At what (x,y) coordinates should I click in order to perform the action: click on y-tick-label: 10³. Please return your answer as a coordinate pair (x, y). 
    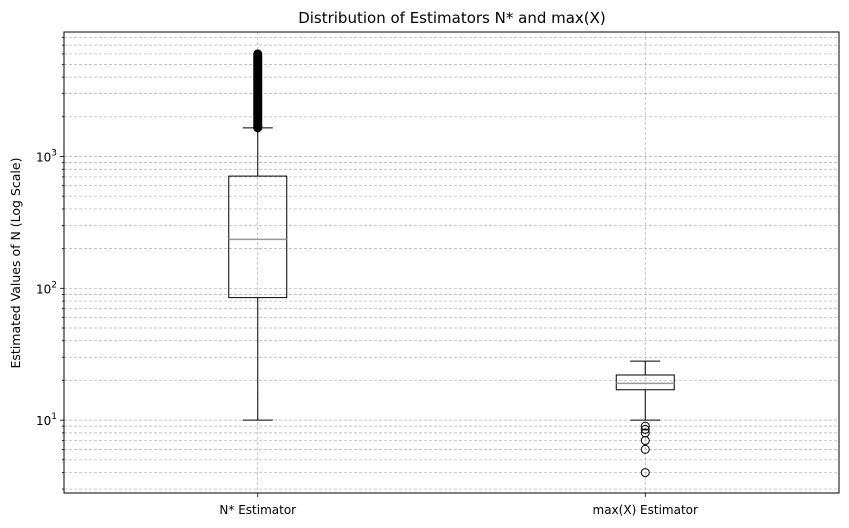
    Looking at the image, I should click on (46, 156).